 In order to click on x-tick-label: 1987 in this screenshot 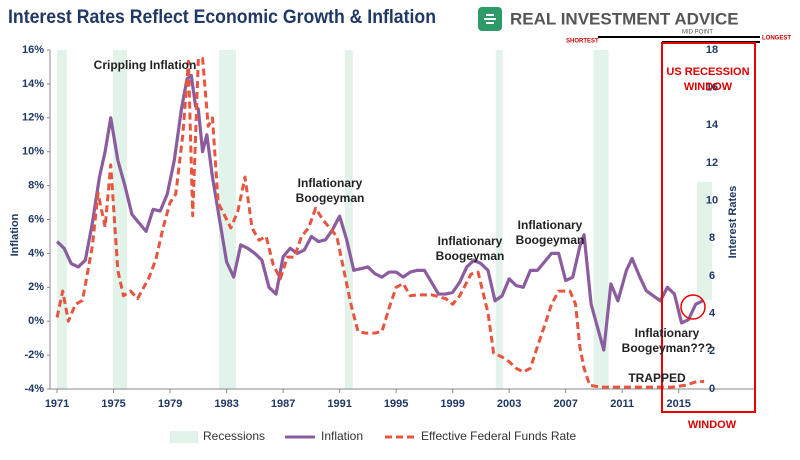, I will do `click(283, 404)`.